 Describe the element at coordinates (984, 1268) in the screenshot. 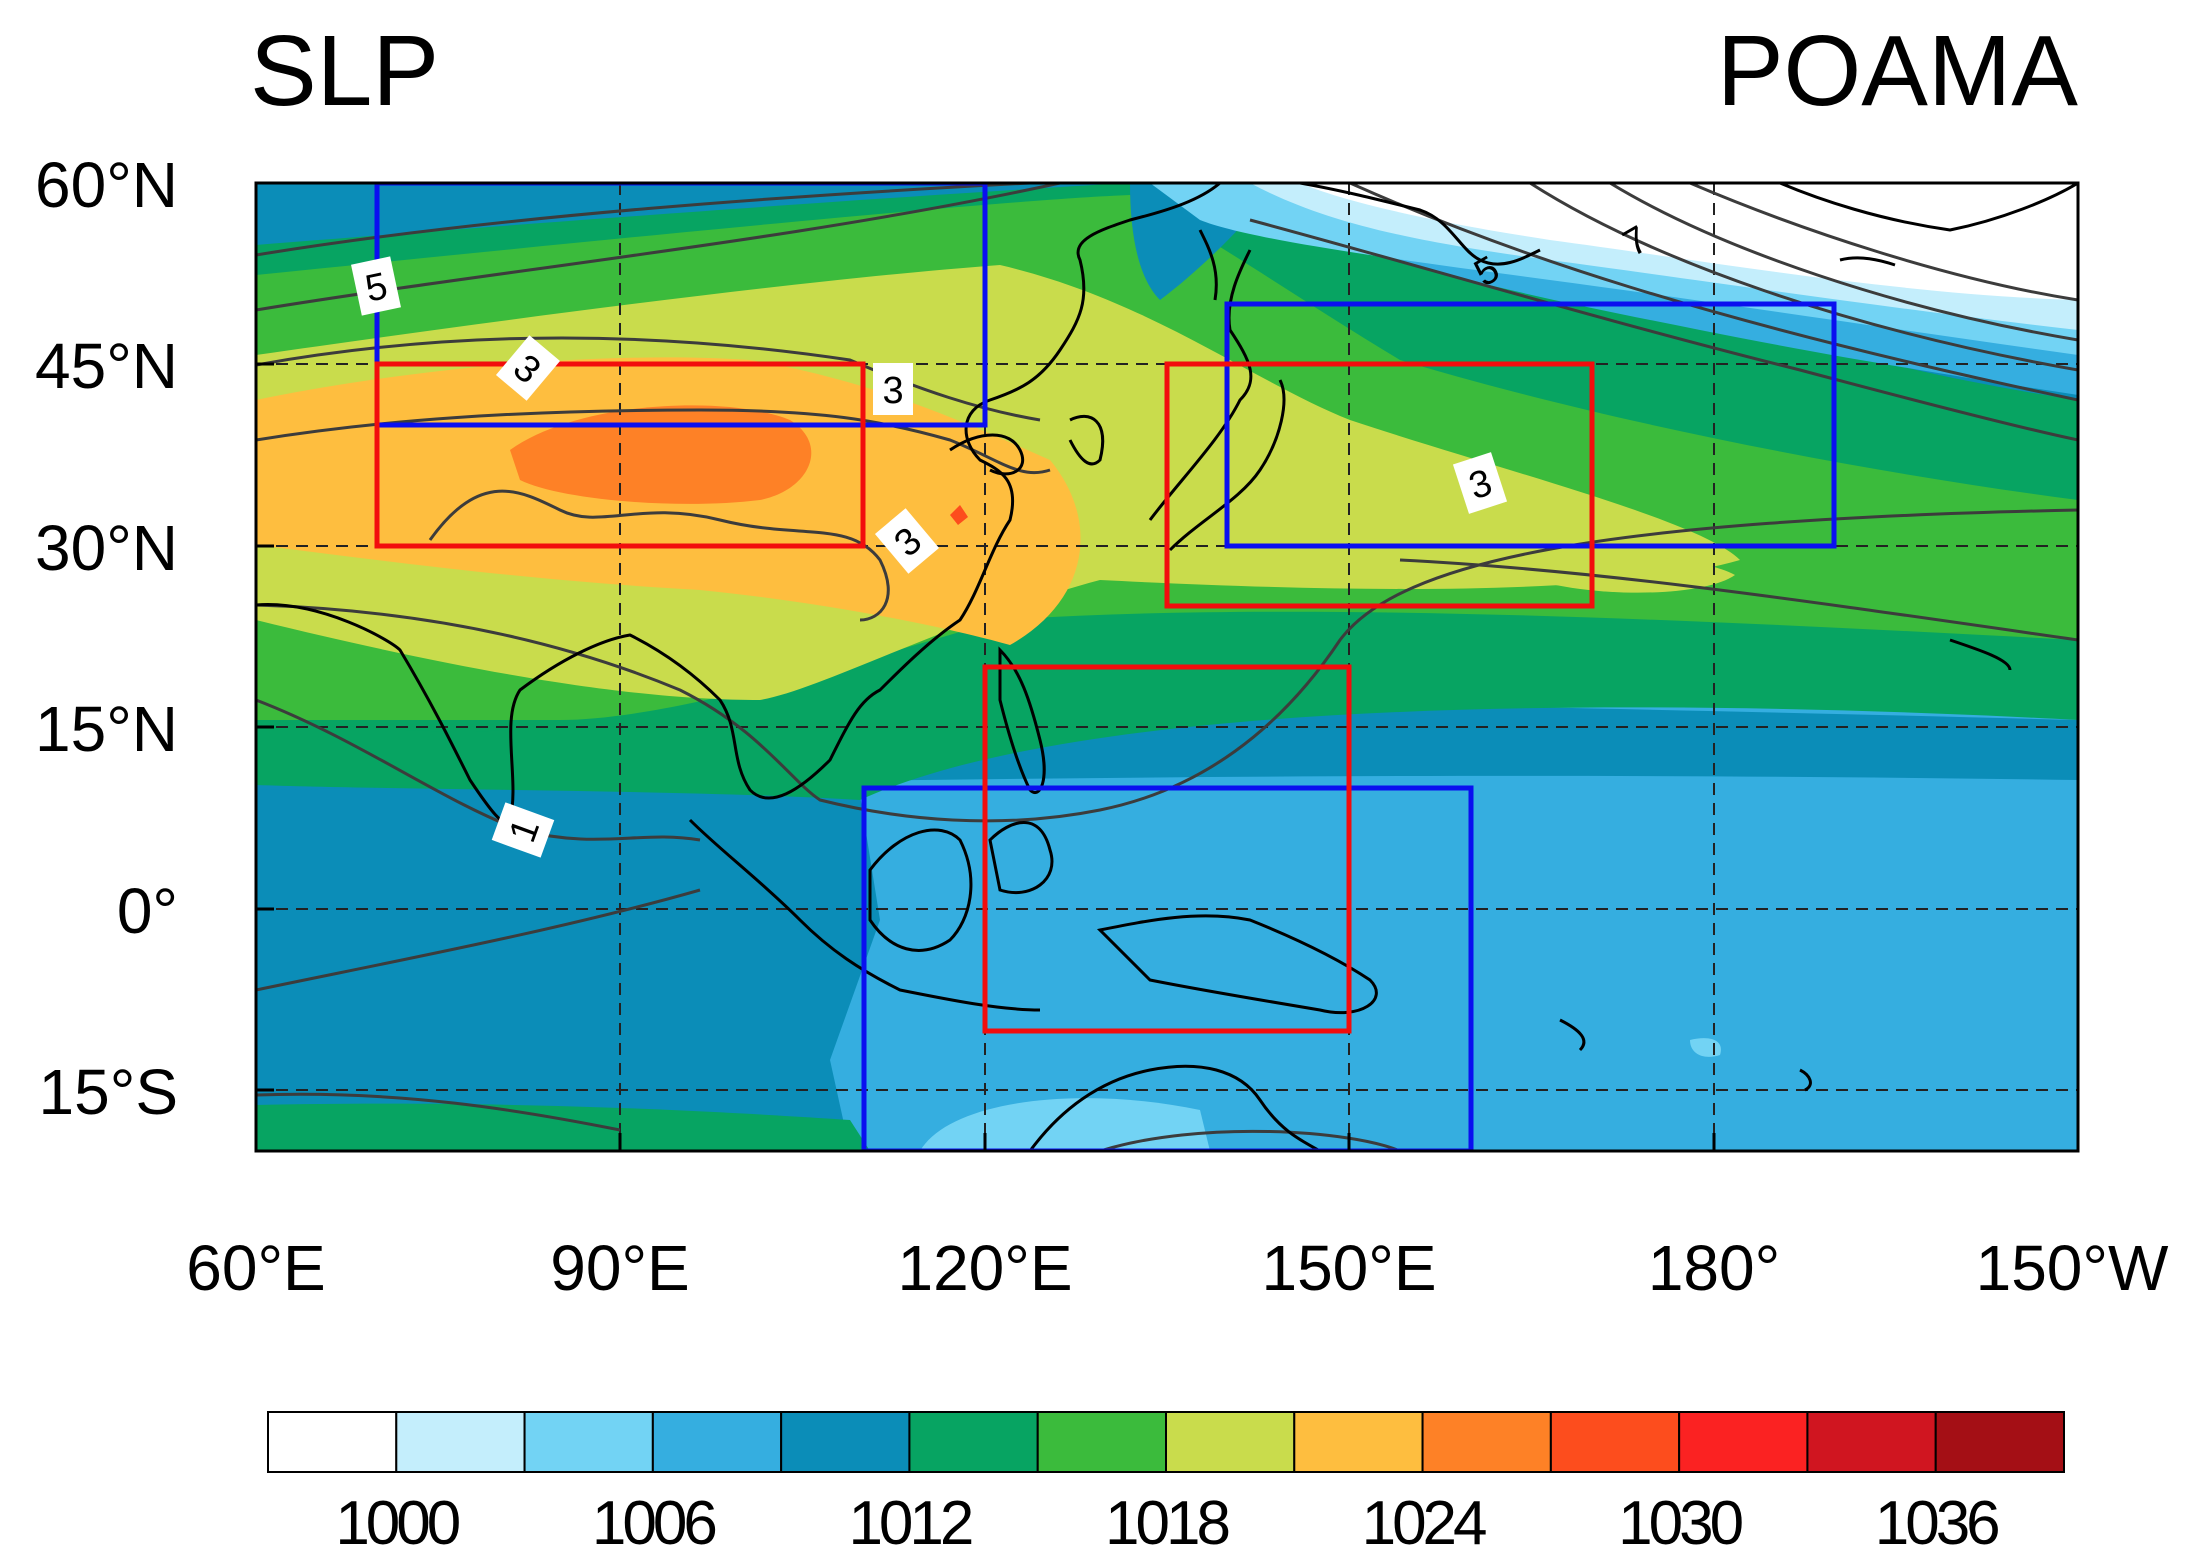

I see `lon-label: 120°E` at that location.